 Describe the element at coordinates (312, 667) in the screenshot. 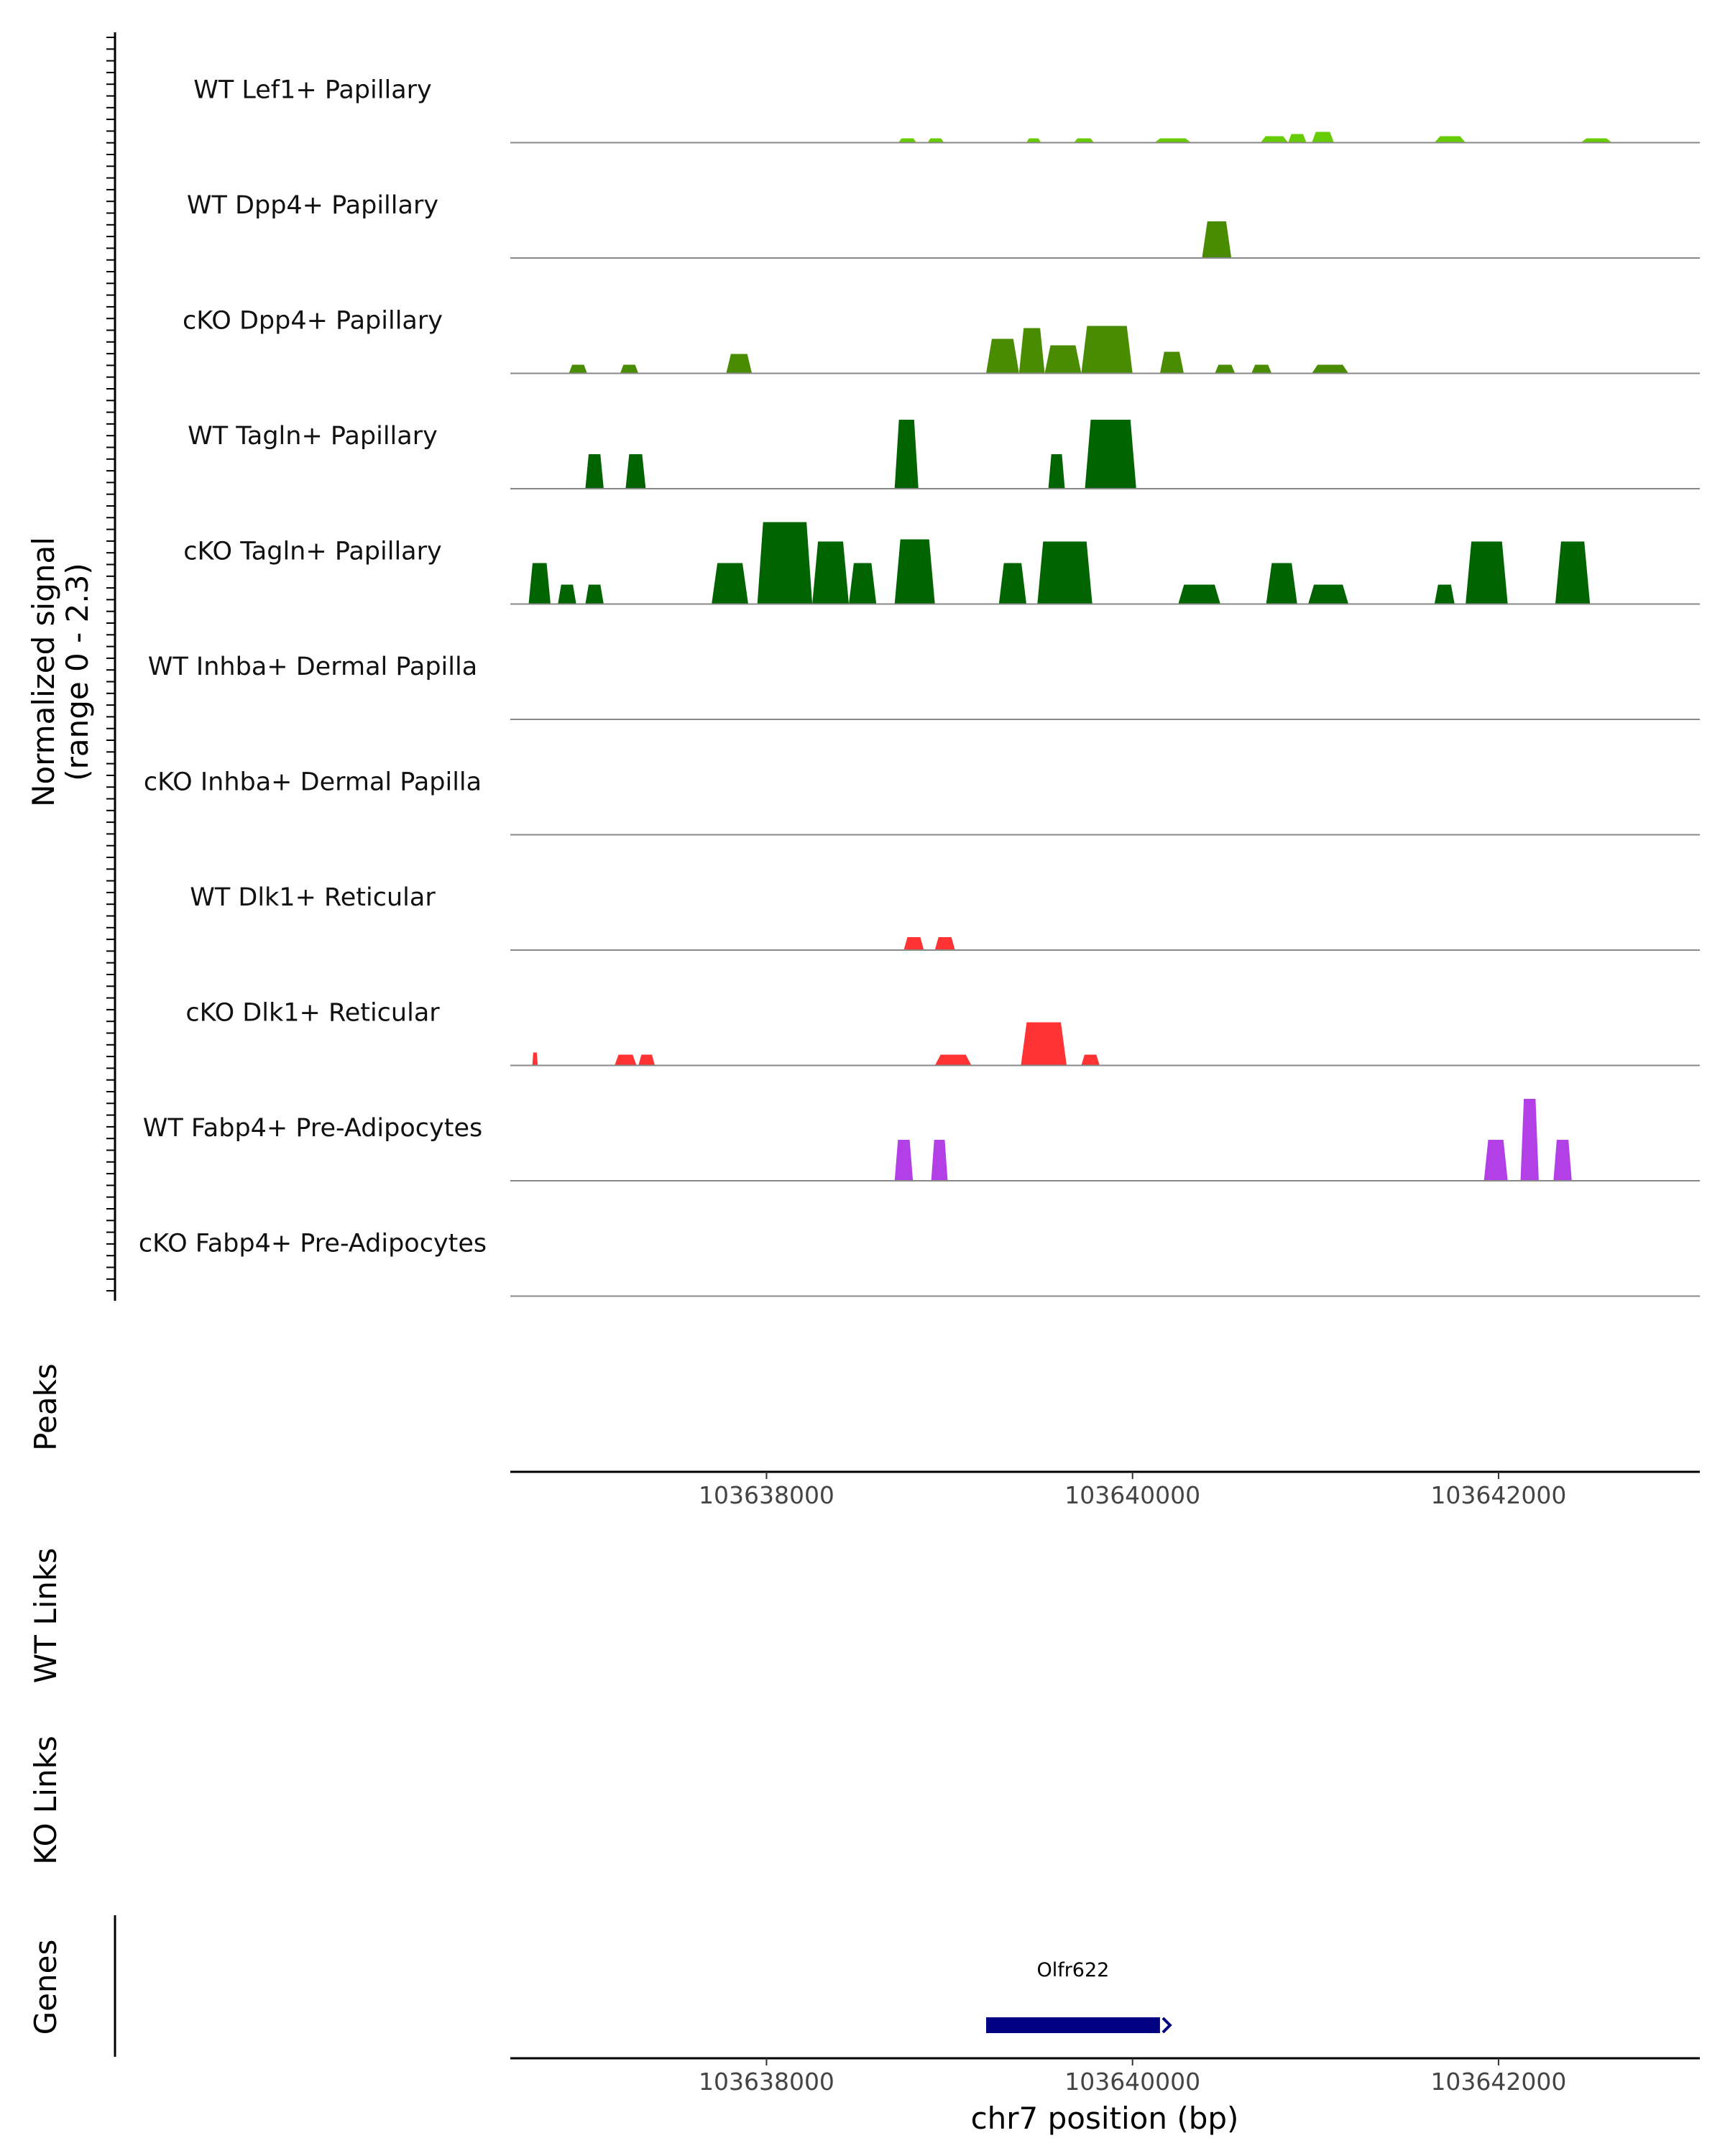

I see `track-label: WT Inhba+ Dermal Papilla` at that location.